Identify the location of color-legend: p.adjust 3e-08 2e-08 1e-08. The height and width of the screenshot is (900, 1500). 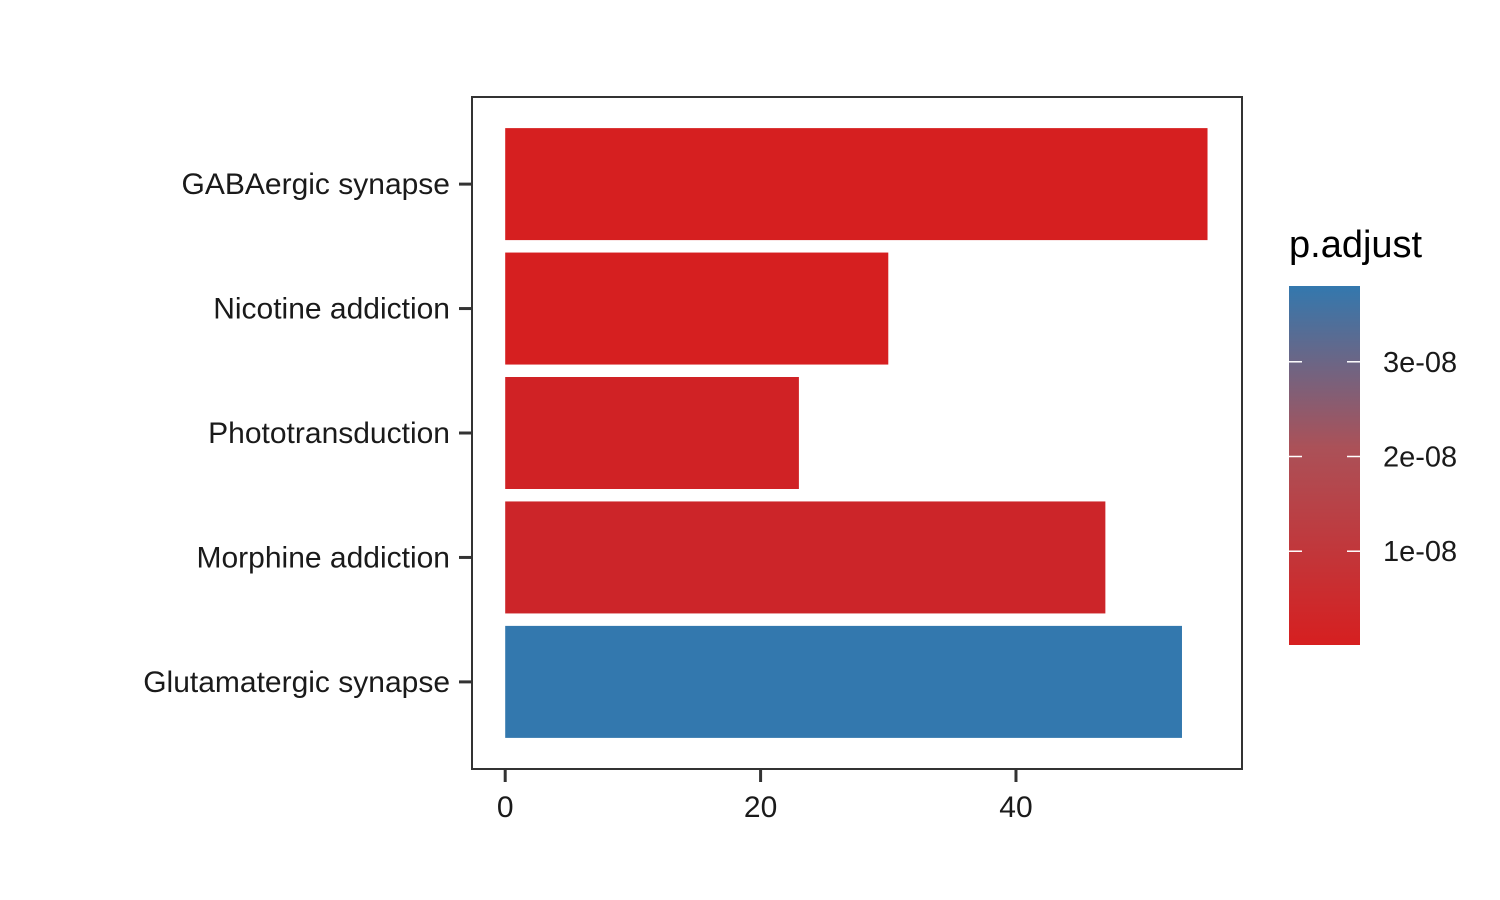
(1373, 434).